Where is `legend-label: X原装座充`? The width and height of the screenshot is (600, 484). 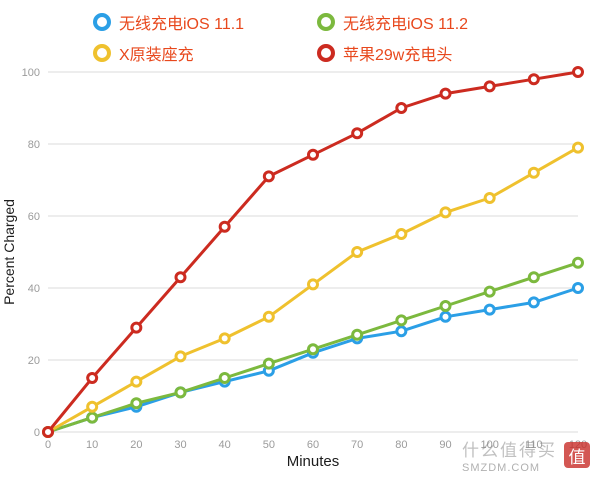
legend-label: X原装座充 is located at coordinates (156, 55).